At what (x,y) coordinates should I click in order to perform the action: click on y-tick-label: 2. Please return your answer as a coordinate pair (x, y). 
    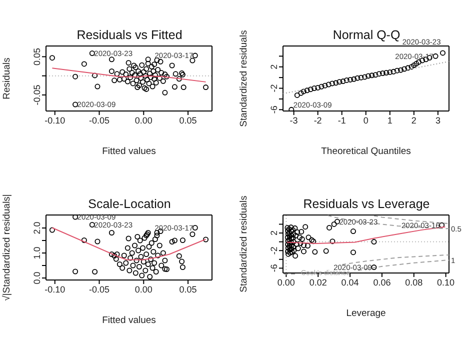
    Looking at the image, I should click on (274, 233).